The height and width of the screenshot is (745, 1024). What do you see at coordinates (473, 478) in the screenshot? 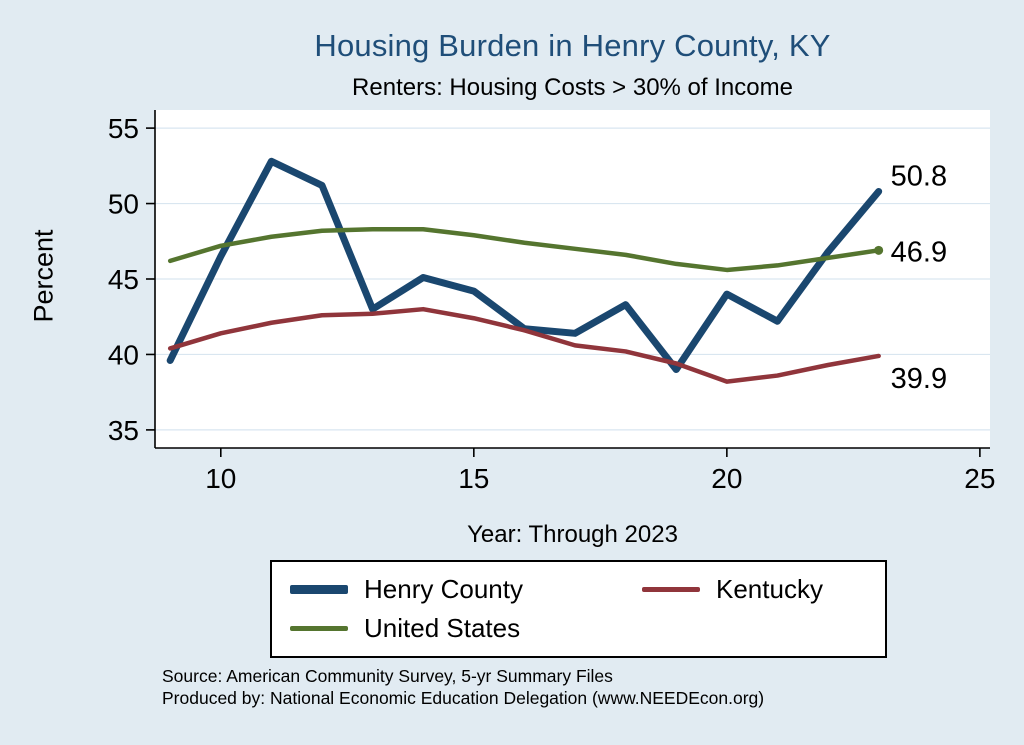
I see `x-tick-label: 15` at bounding box center [473, 478].